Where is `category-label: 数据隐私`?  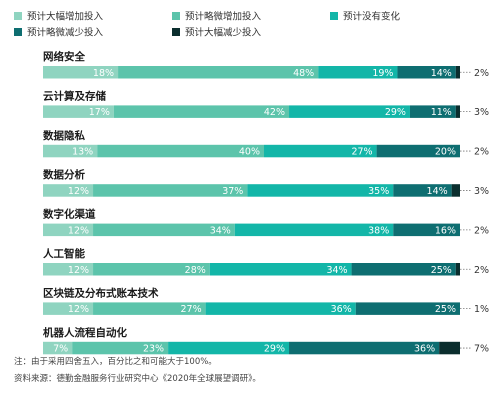 category-label: 数据隐私 is located at coordinates (63, 135).